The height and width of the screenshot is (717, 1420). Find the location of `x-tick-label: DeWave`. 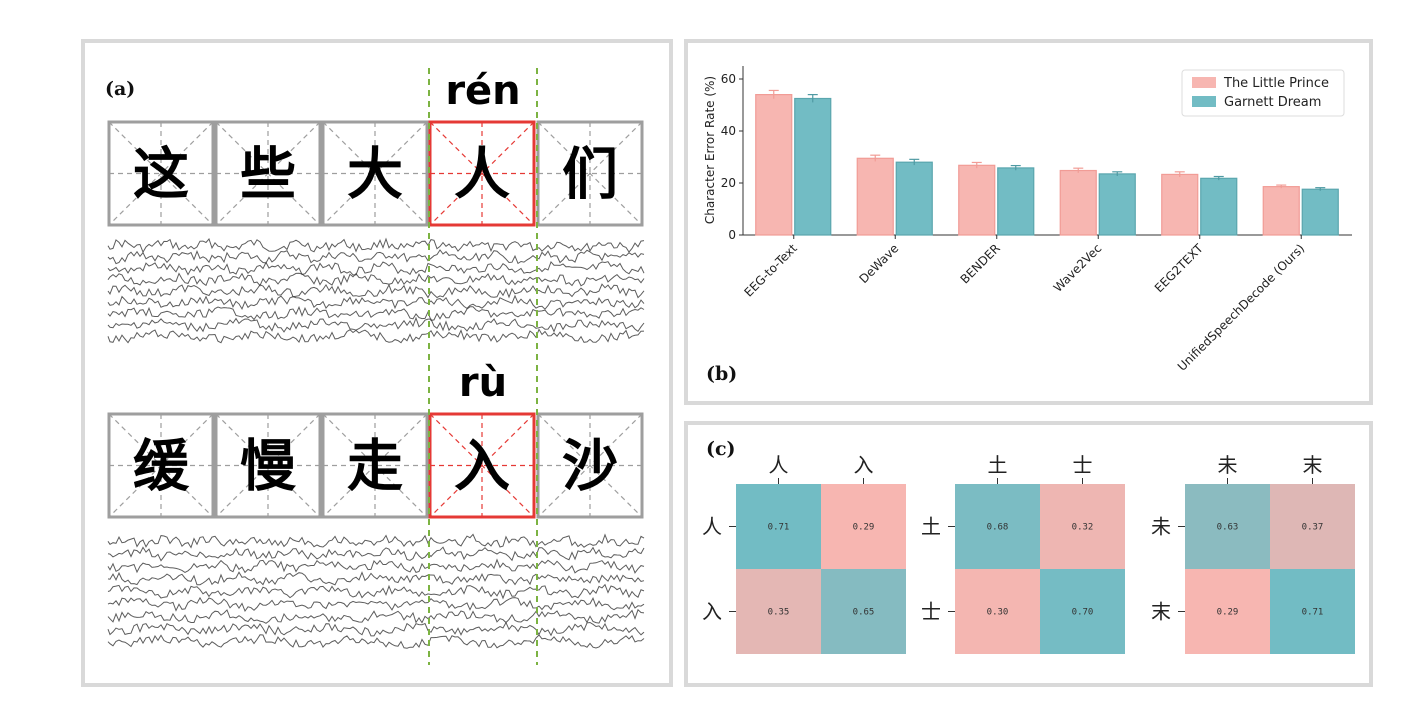

x-tick-label: DeWave is located at coordinates (878, 263).